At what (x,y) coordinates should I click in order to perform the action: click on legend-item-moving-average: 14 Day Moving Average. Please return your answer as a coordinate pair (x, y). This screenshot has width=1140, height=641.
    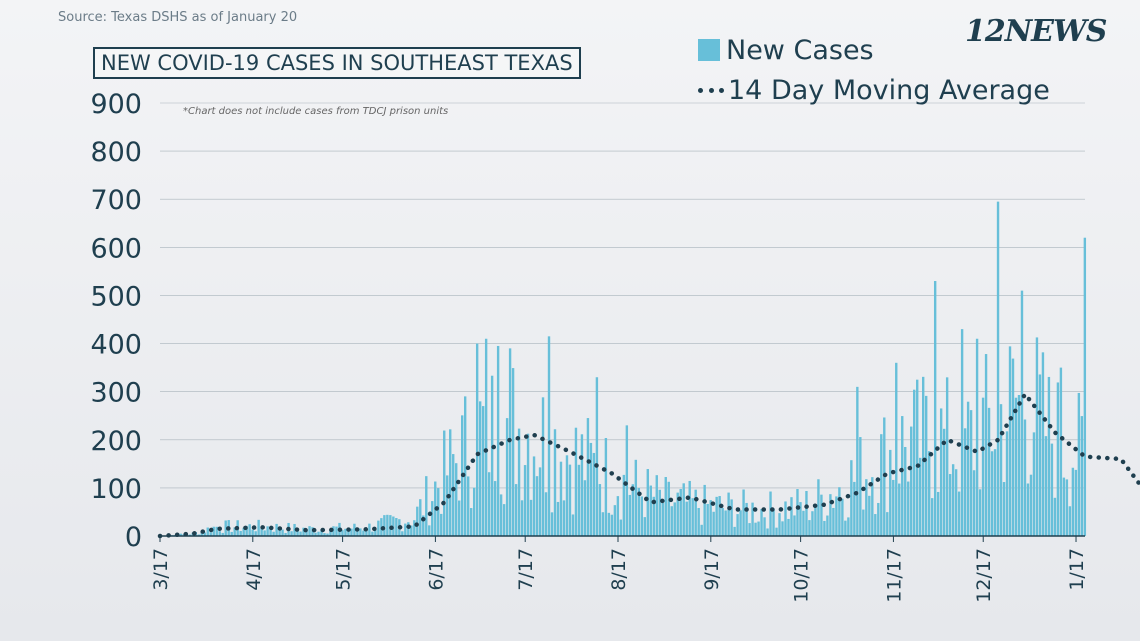
    Looking at the image, I should click on (874, 90).